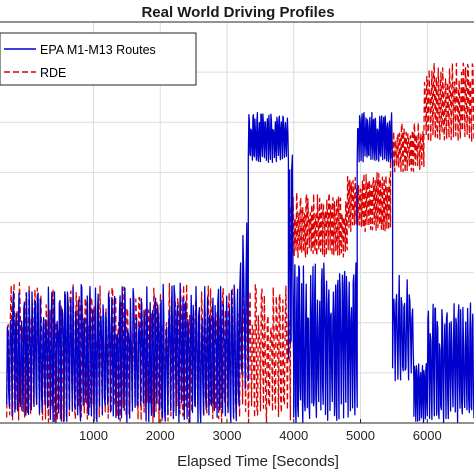  I want to click on legend-box, so click(98, 59).